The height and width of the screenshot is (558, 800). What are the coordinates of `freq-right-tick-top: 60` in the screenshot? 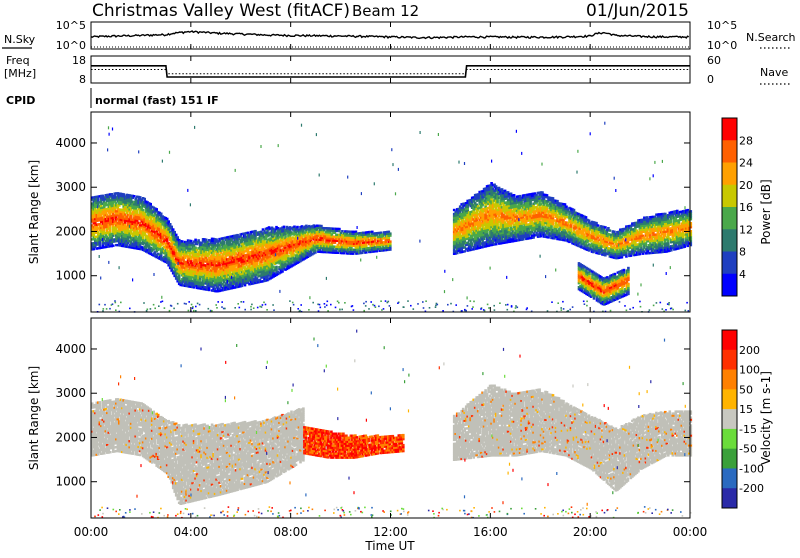 It's located at (714, 60).